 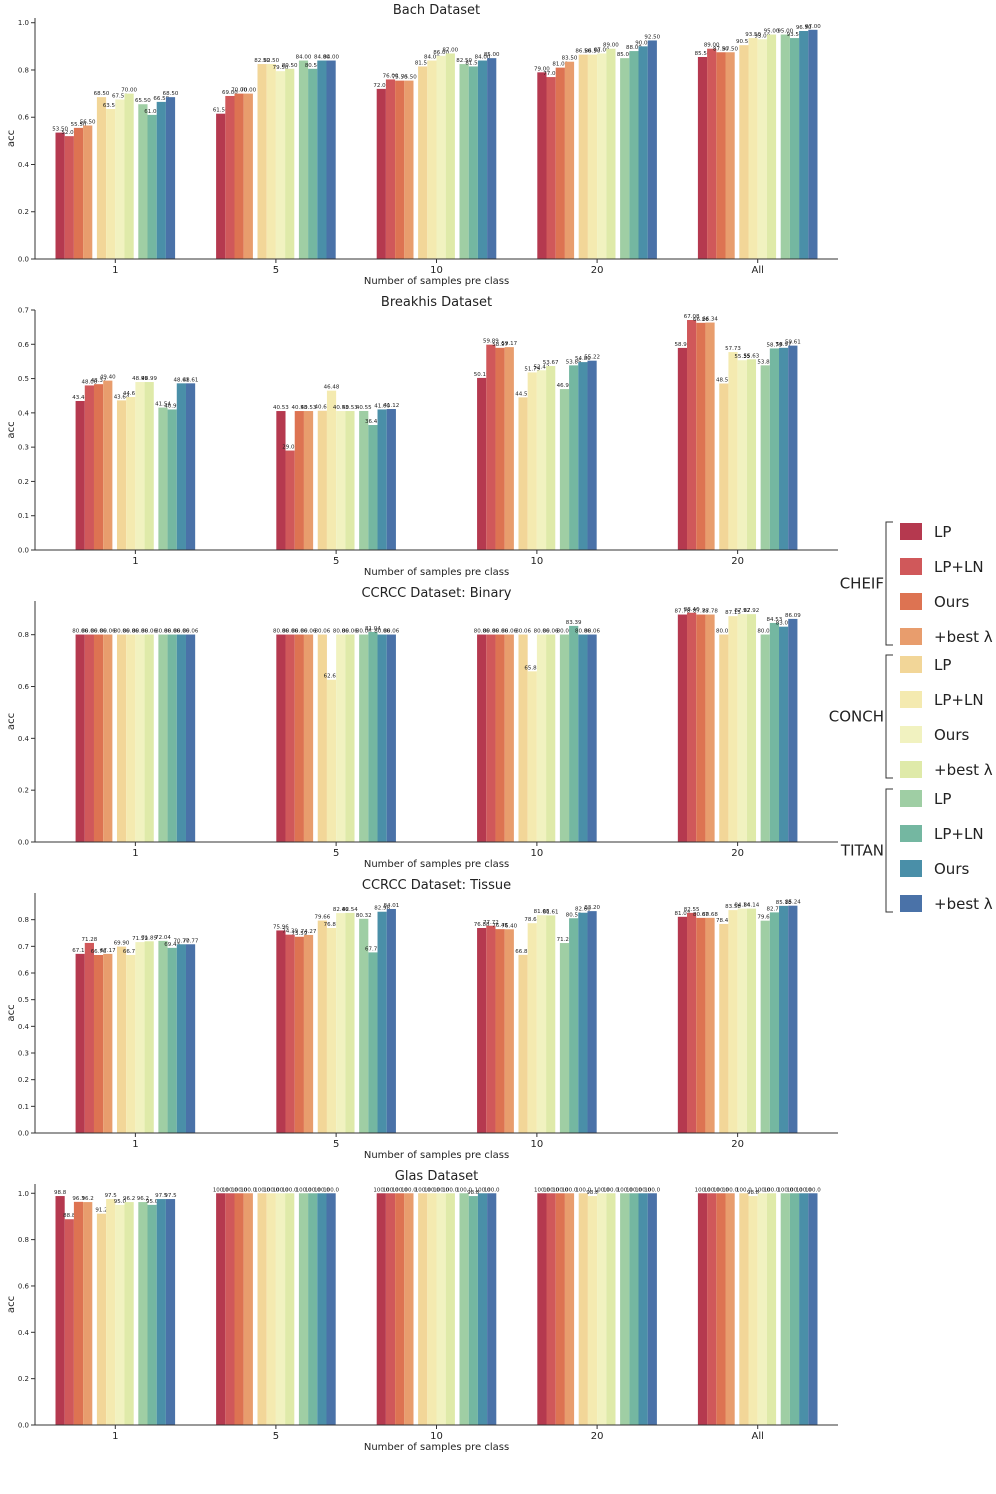 I want to click on data-label: 67.18, so click(x=80, y=951).